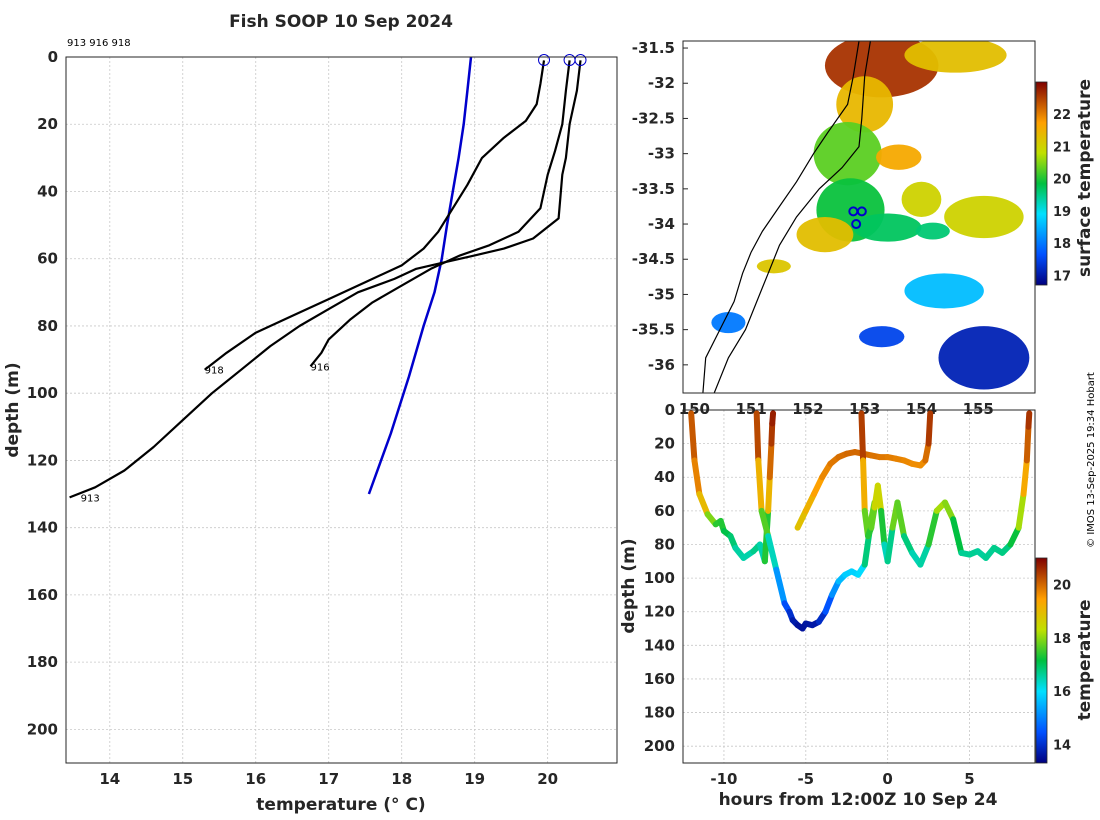  I want to click on map-y-tick-label: -32, so click(661, 83).